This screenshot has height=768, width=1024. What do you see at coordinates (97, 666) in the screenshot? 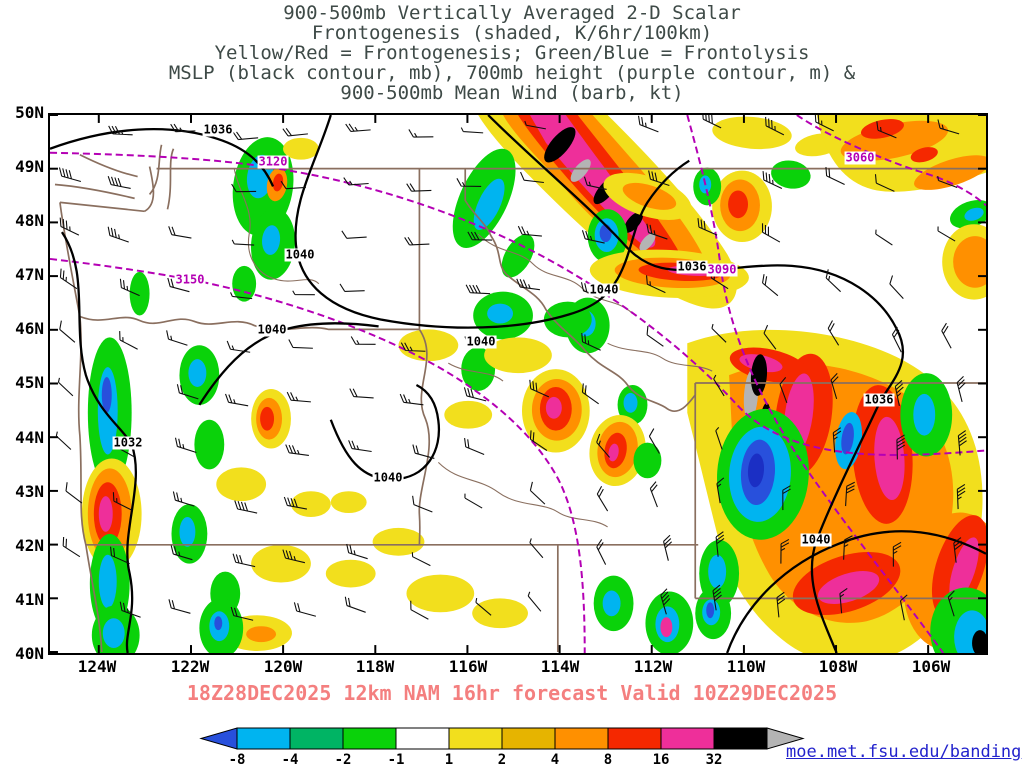
I see `lon-label: 124W` at bounding box center [97, 666].